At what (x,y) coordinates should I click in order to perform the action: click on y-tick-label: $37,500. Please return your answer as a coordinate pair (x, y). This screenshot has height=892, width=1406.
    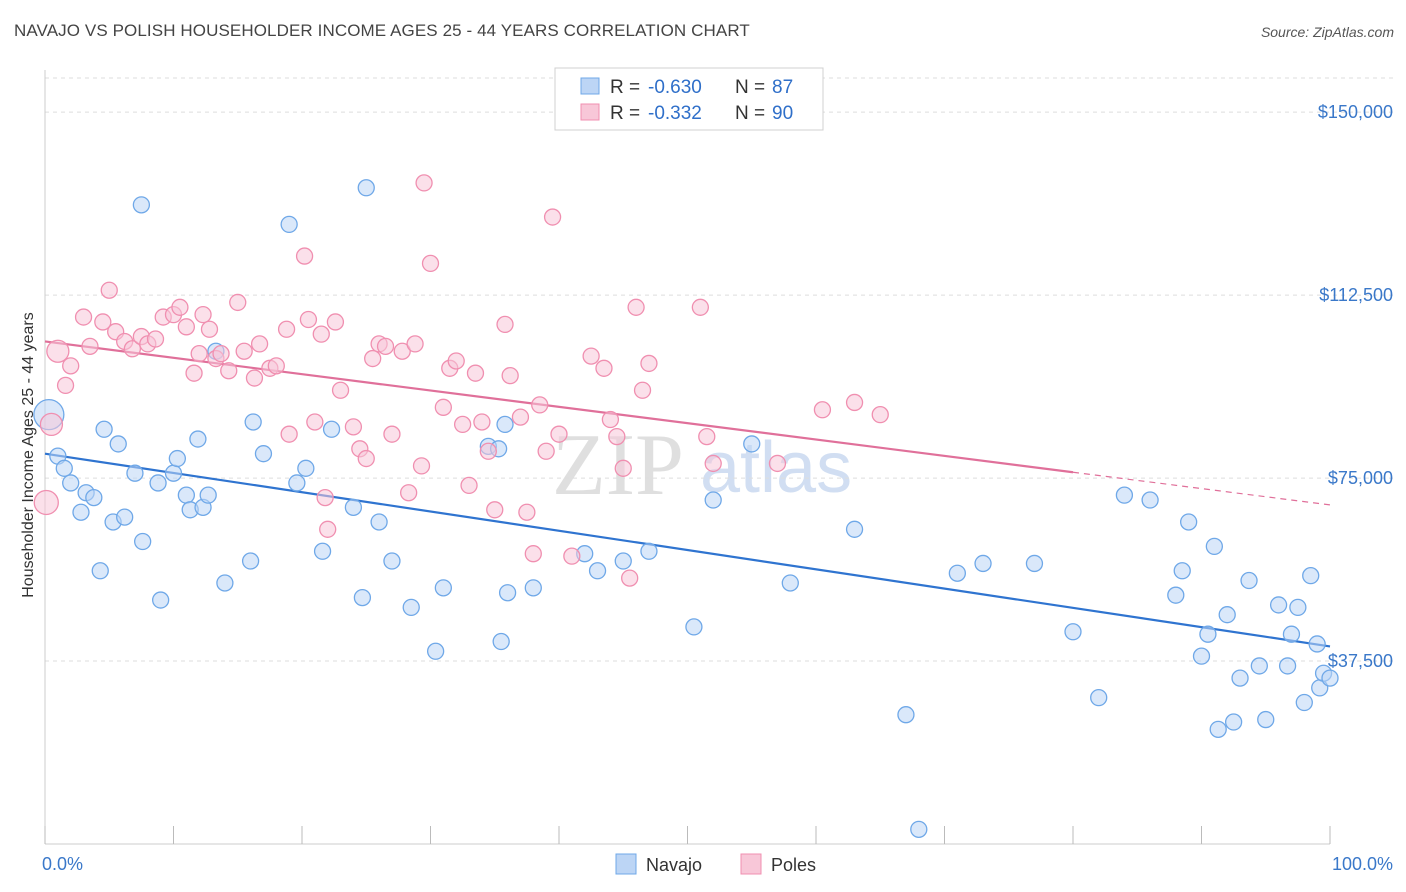
    Looking at the image, I should click on (1360, 661).